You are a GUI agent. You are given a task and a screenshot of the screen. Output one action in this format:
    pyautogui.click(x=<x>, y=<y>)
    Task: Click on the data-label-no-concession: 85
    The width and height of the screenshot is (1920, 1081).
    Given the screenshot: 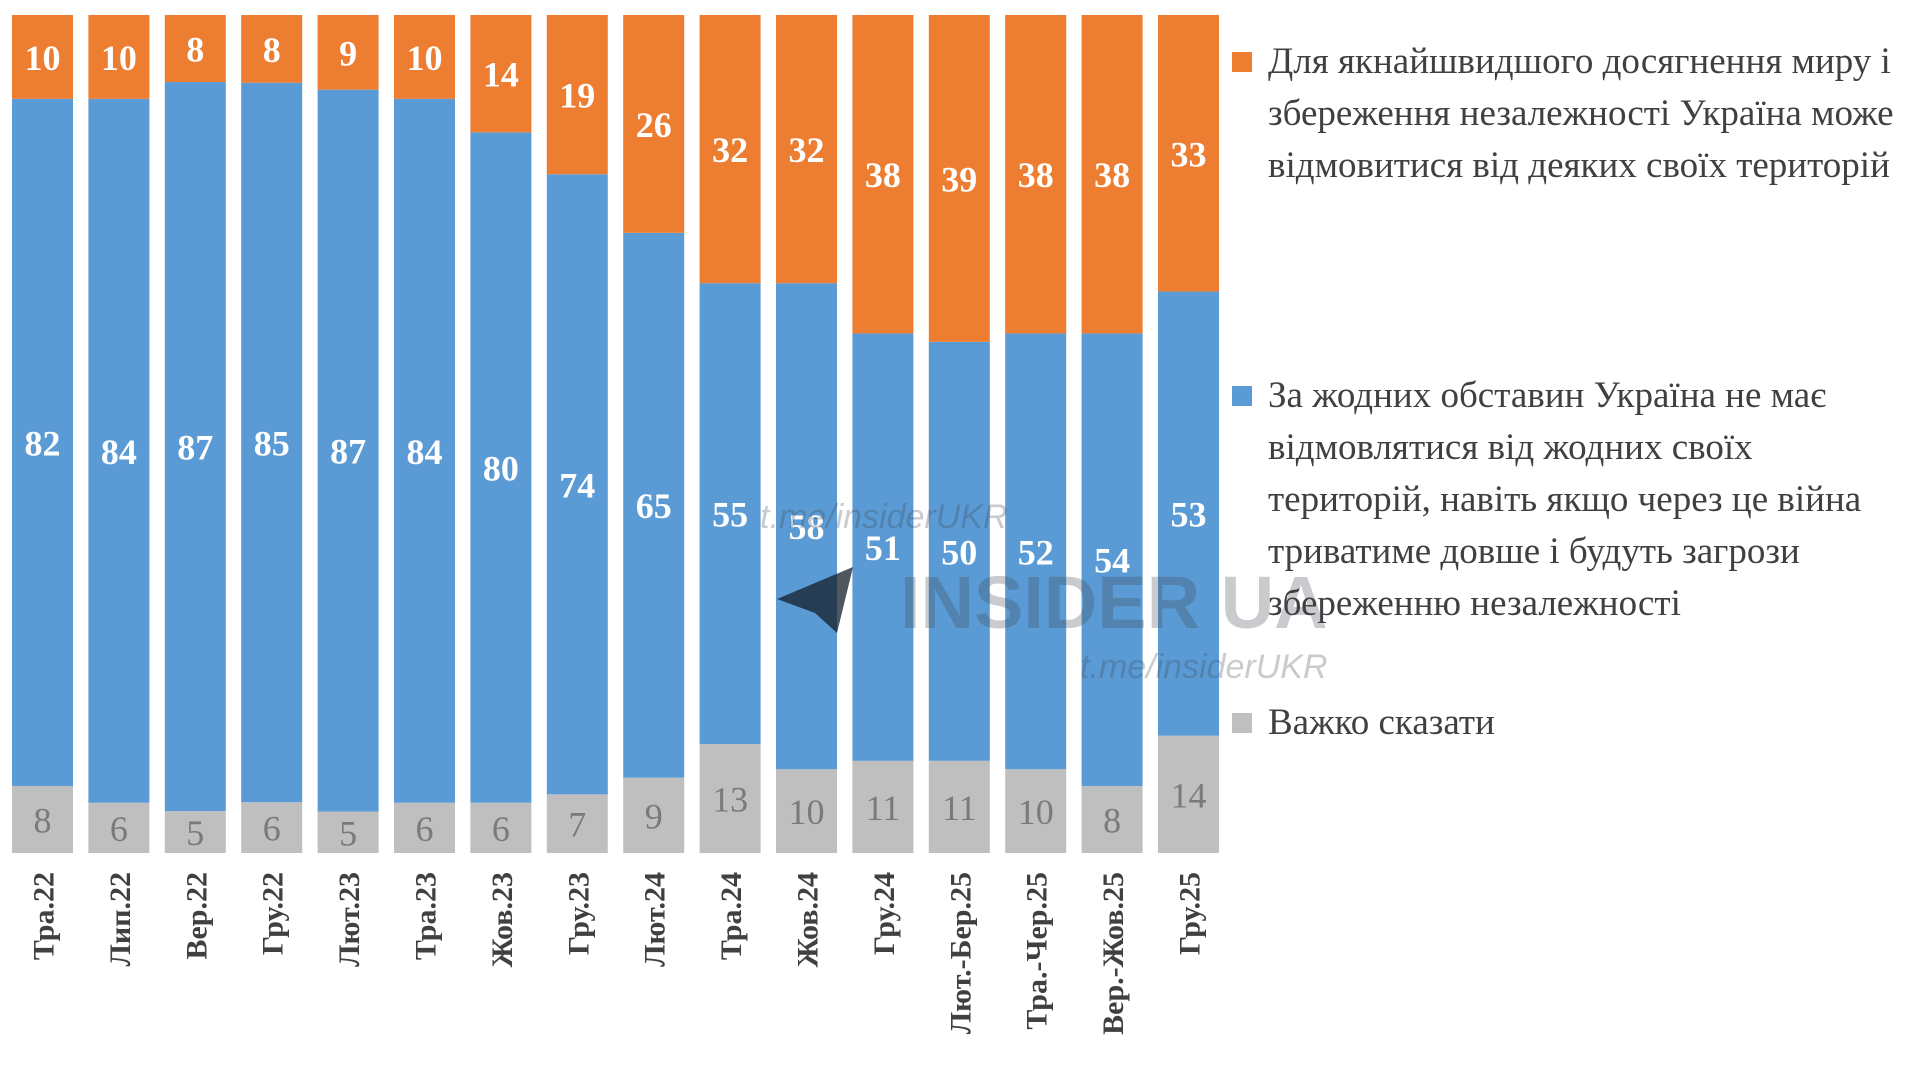 What is the action you would take?
    pyautogui.click(x=272, y=443)
    